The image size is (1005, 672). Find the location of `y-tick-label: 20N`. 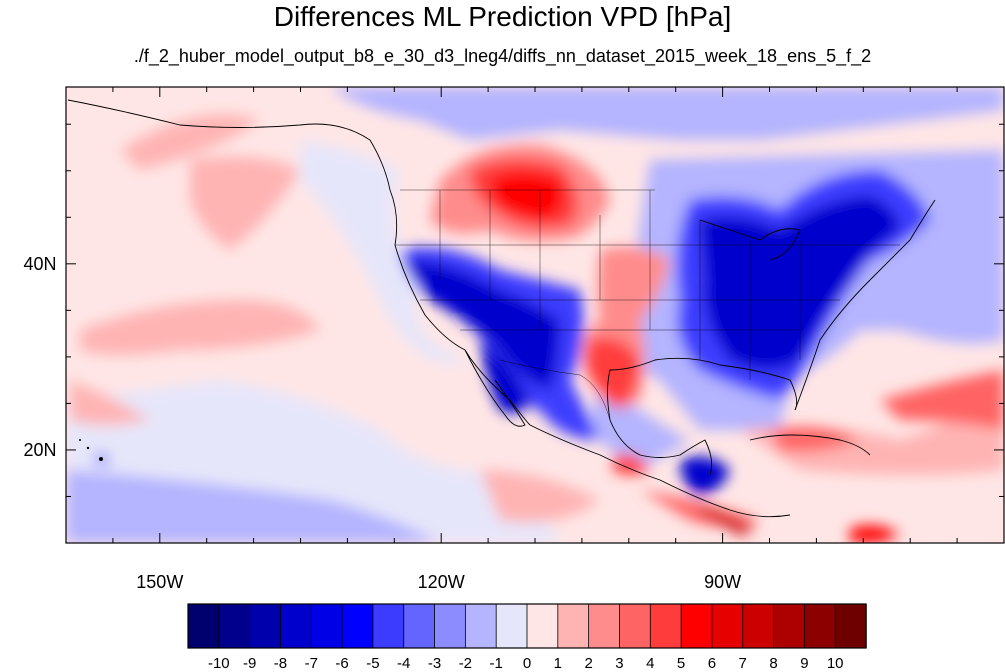

y-tick-label: 20N is located at coordinates (39, 450).